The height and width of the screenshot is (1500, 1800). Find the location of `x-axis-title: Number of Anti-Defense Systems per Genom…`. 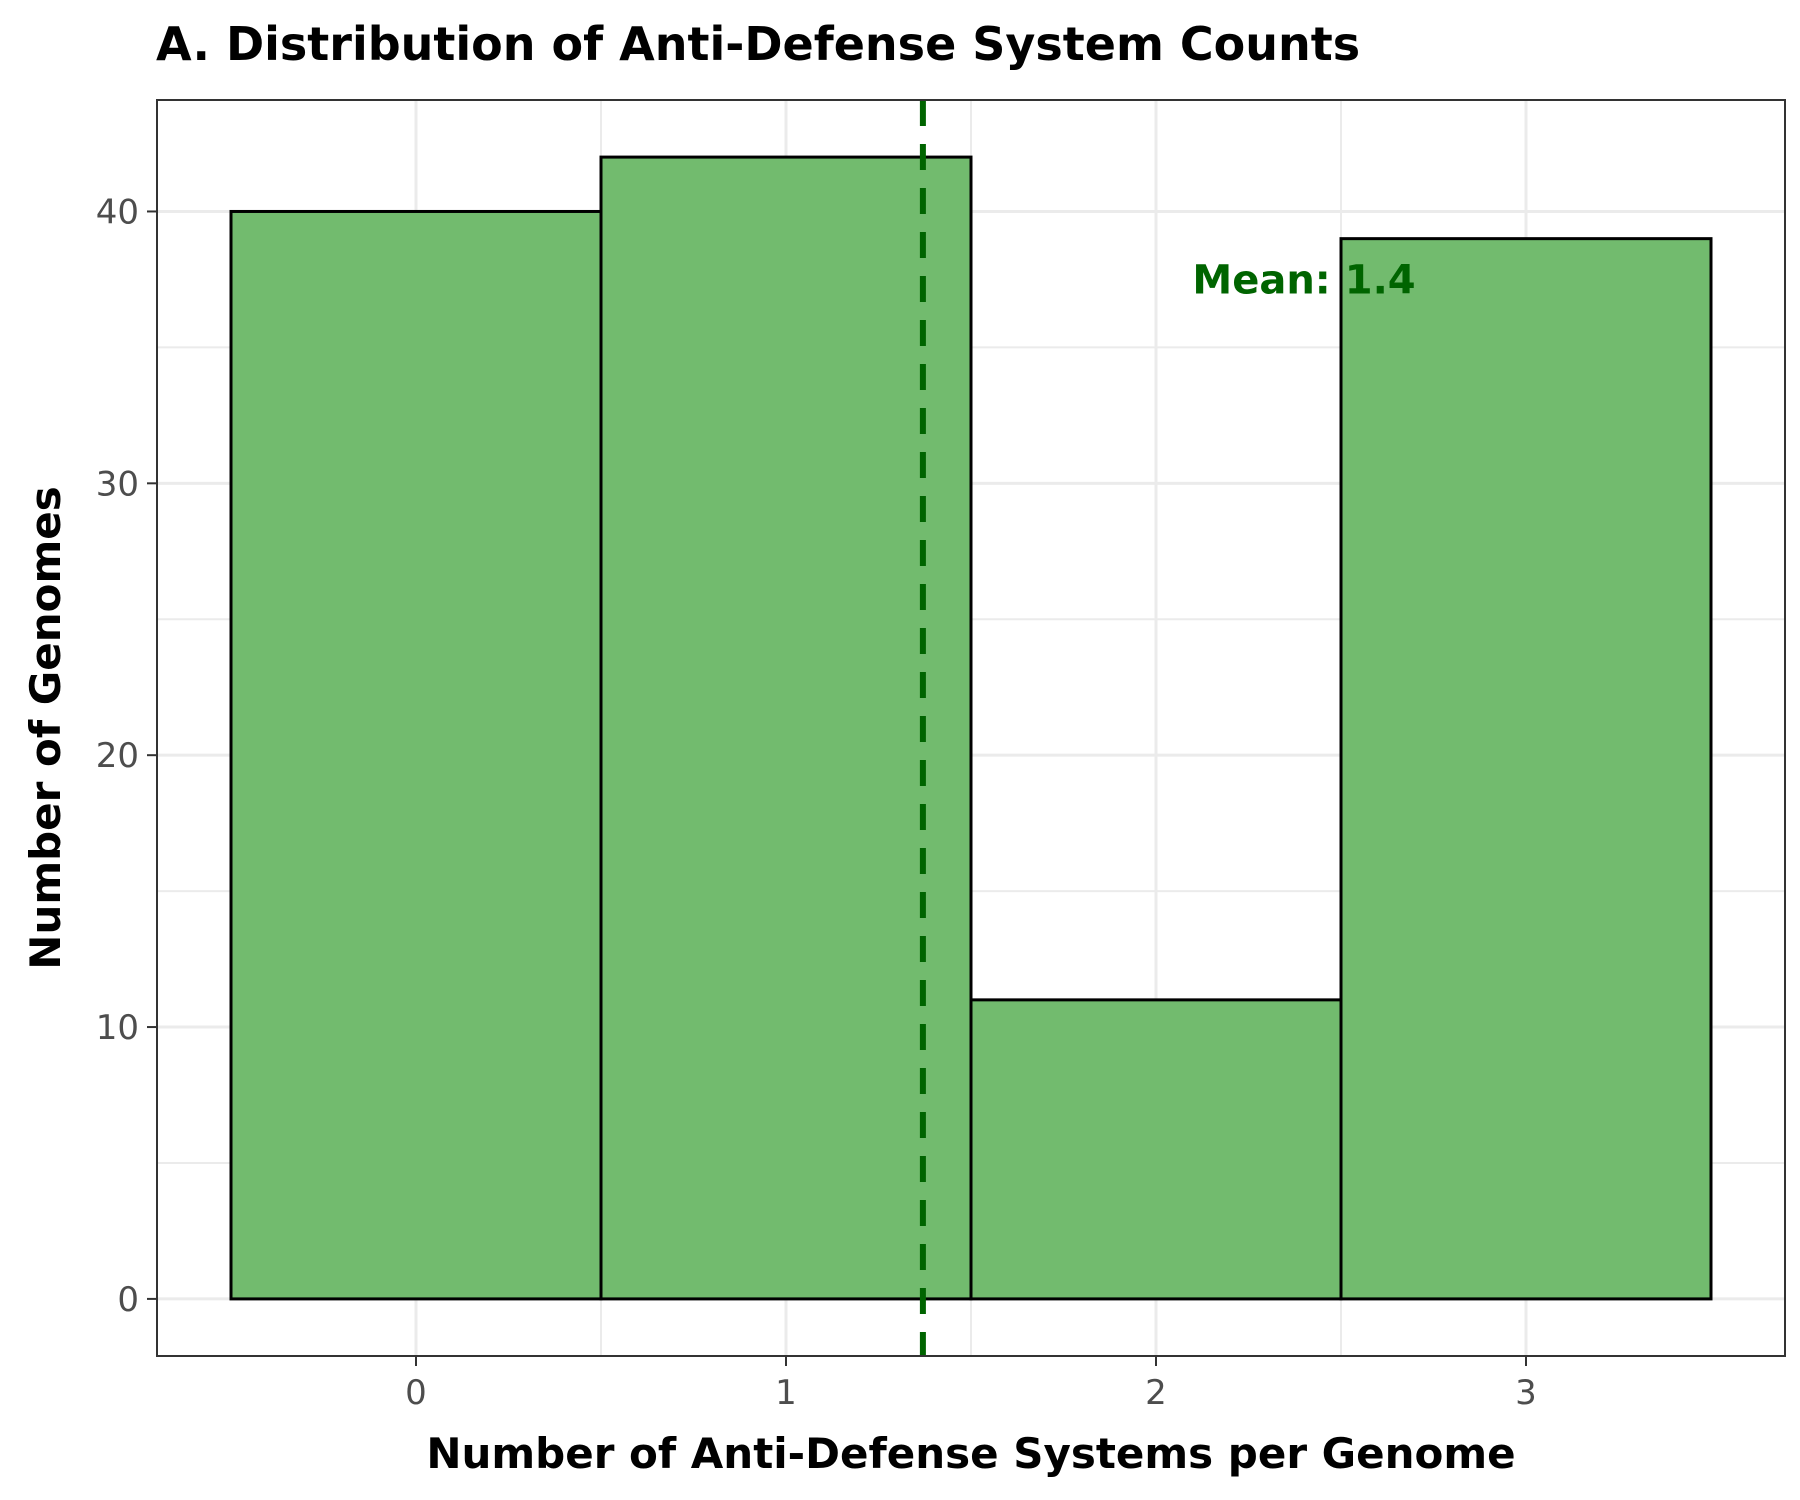

x-axis-title: Number of Anti-Defense Systems per Genom… is located at coordinates (970, 1453).